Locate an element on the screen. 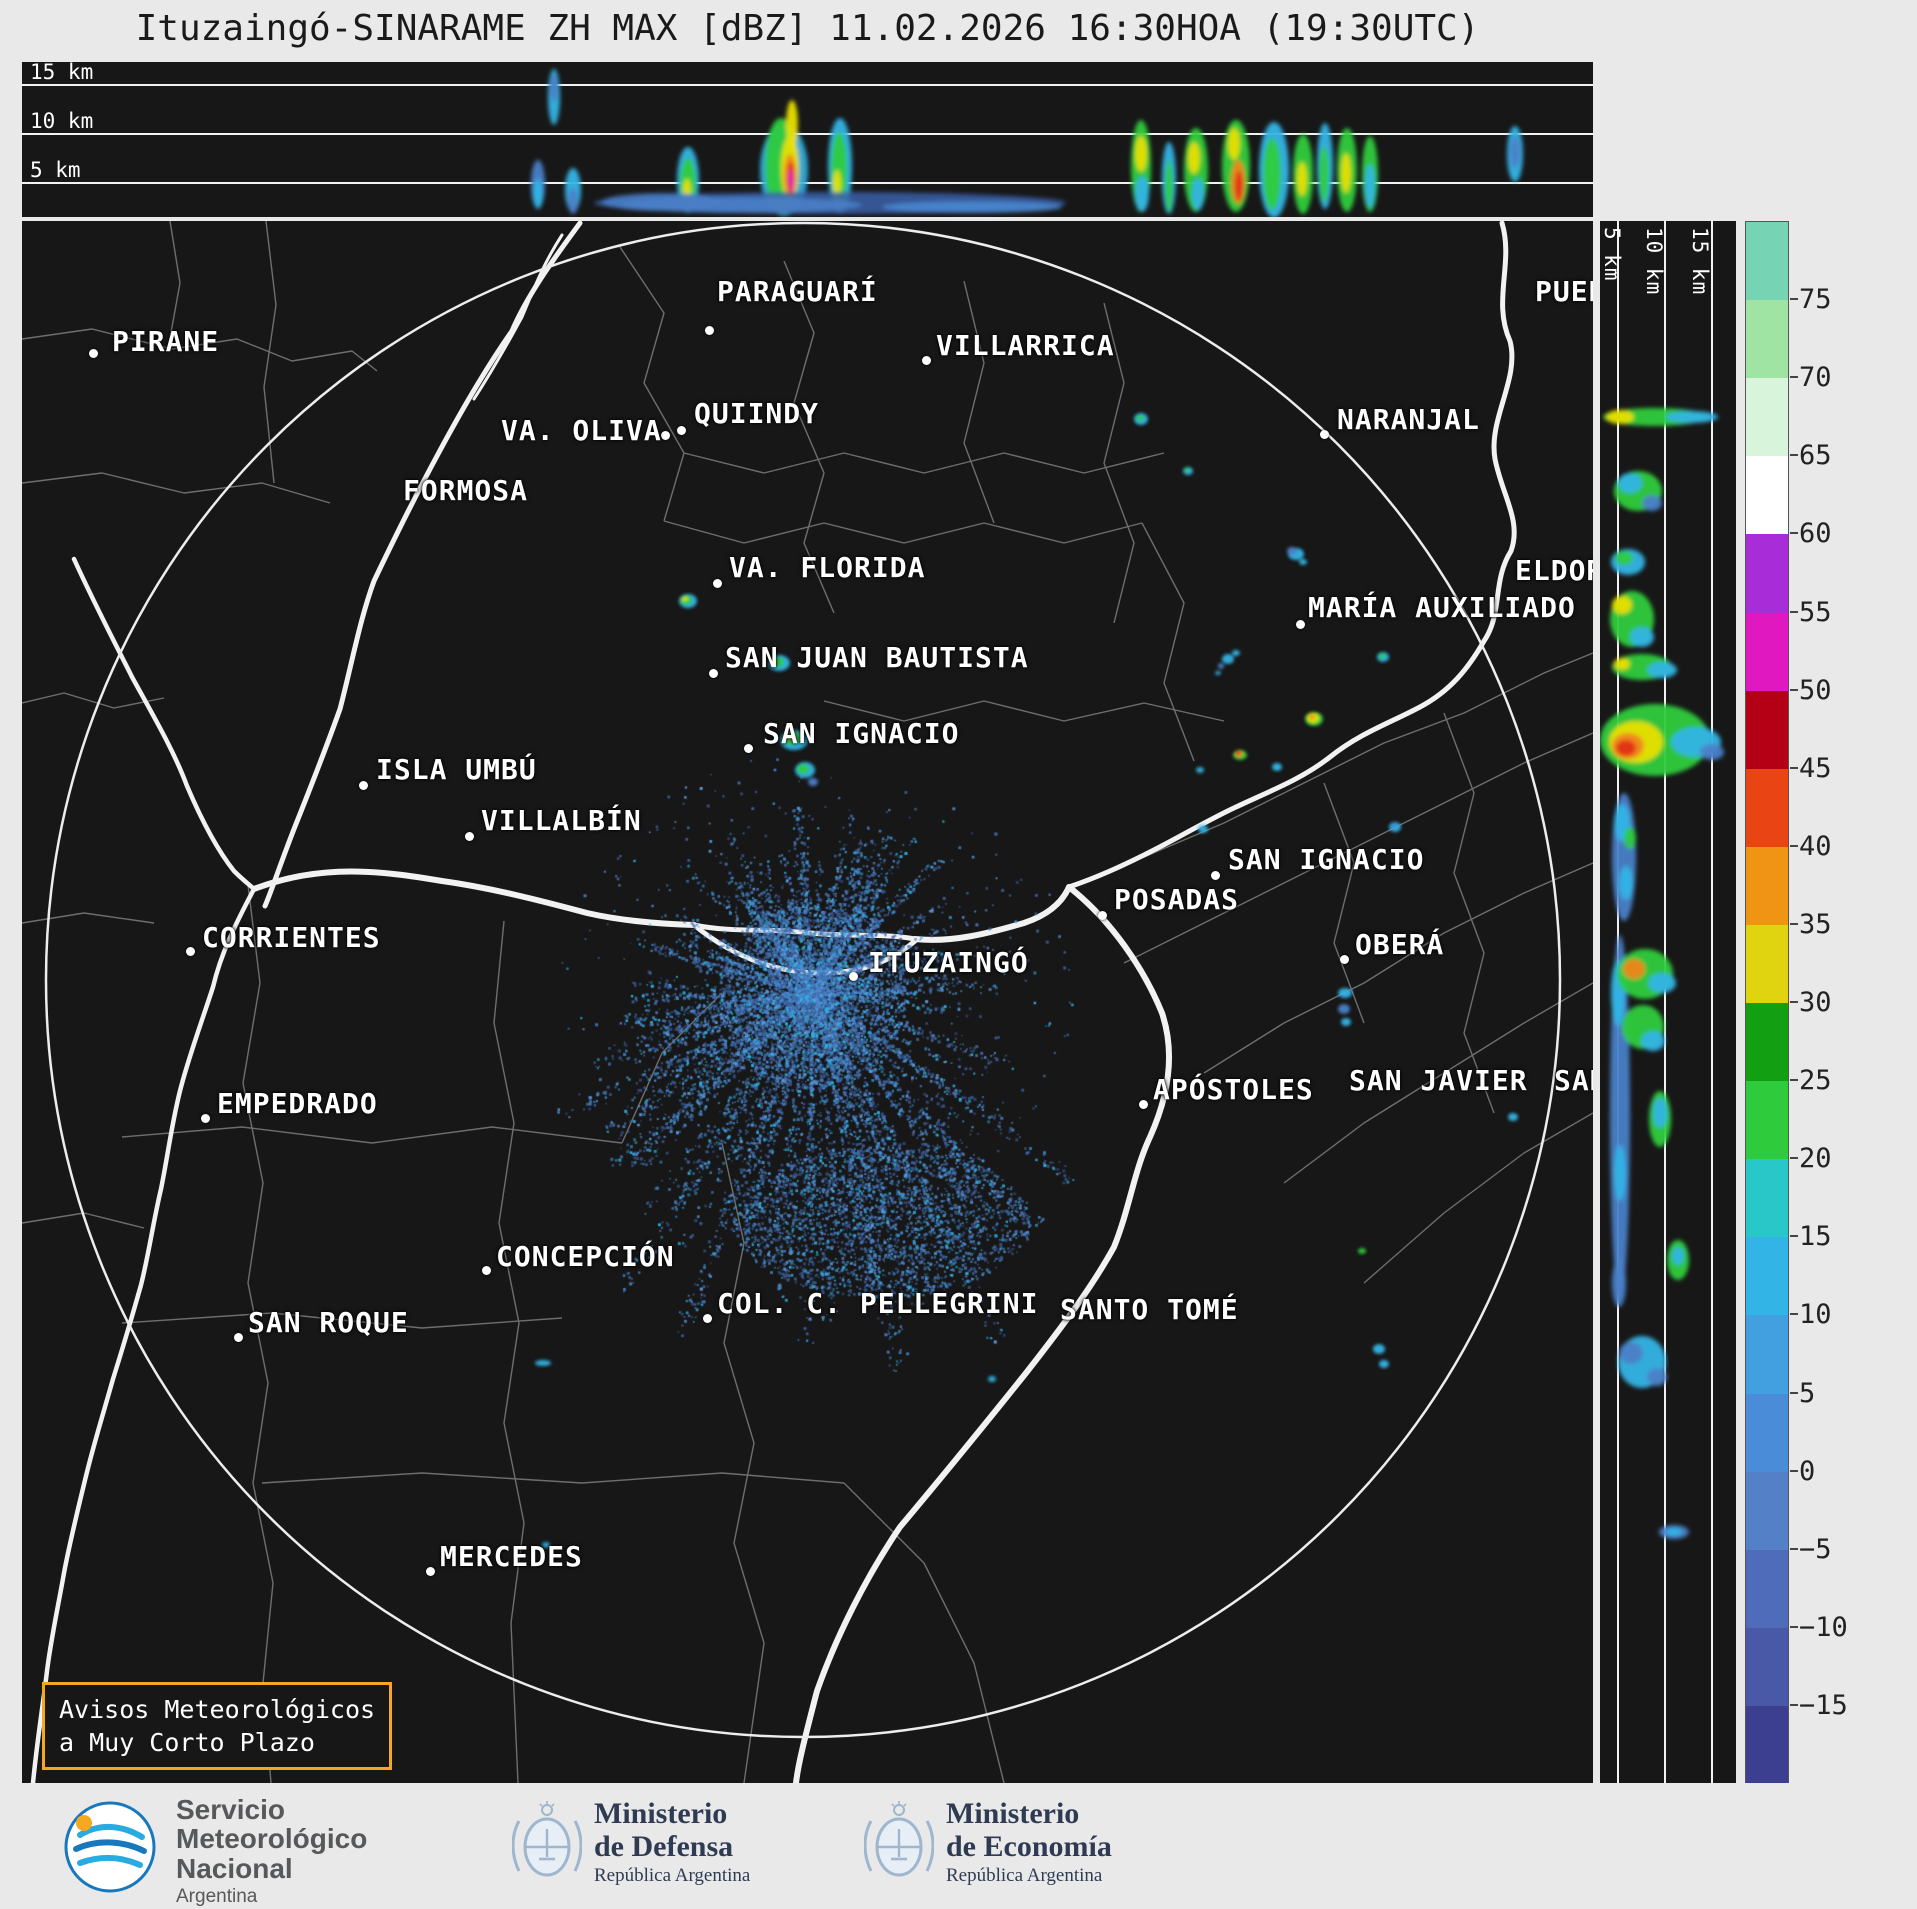 The image size is (1917, 1909). defensa-coat-of-arms-icon is located at coordinates (547, 1845).